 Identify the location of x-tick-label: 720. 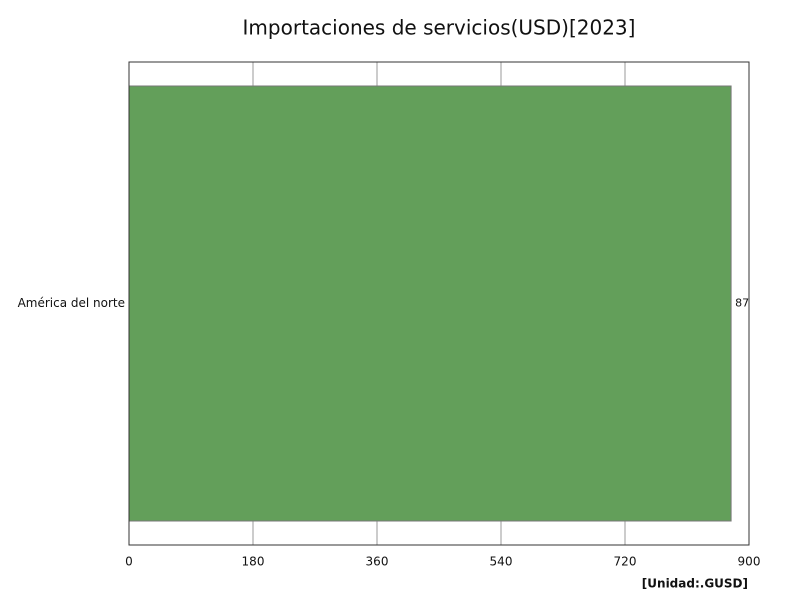
(625, 562).